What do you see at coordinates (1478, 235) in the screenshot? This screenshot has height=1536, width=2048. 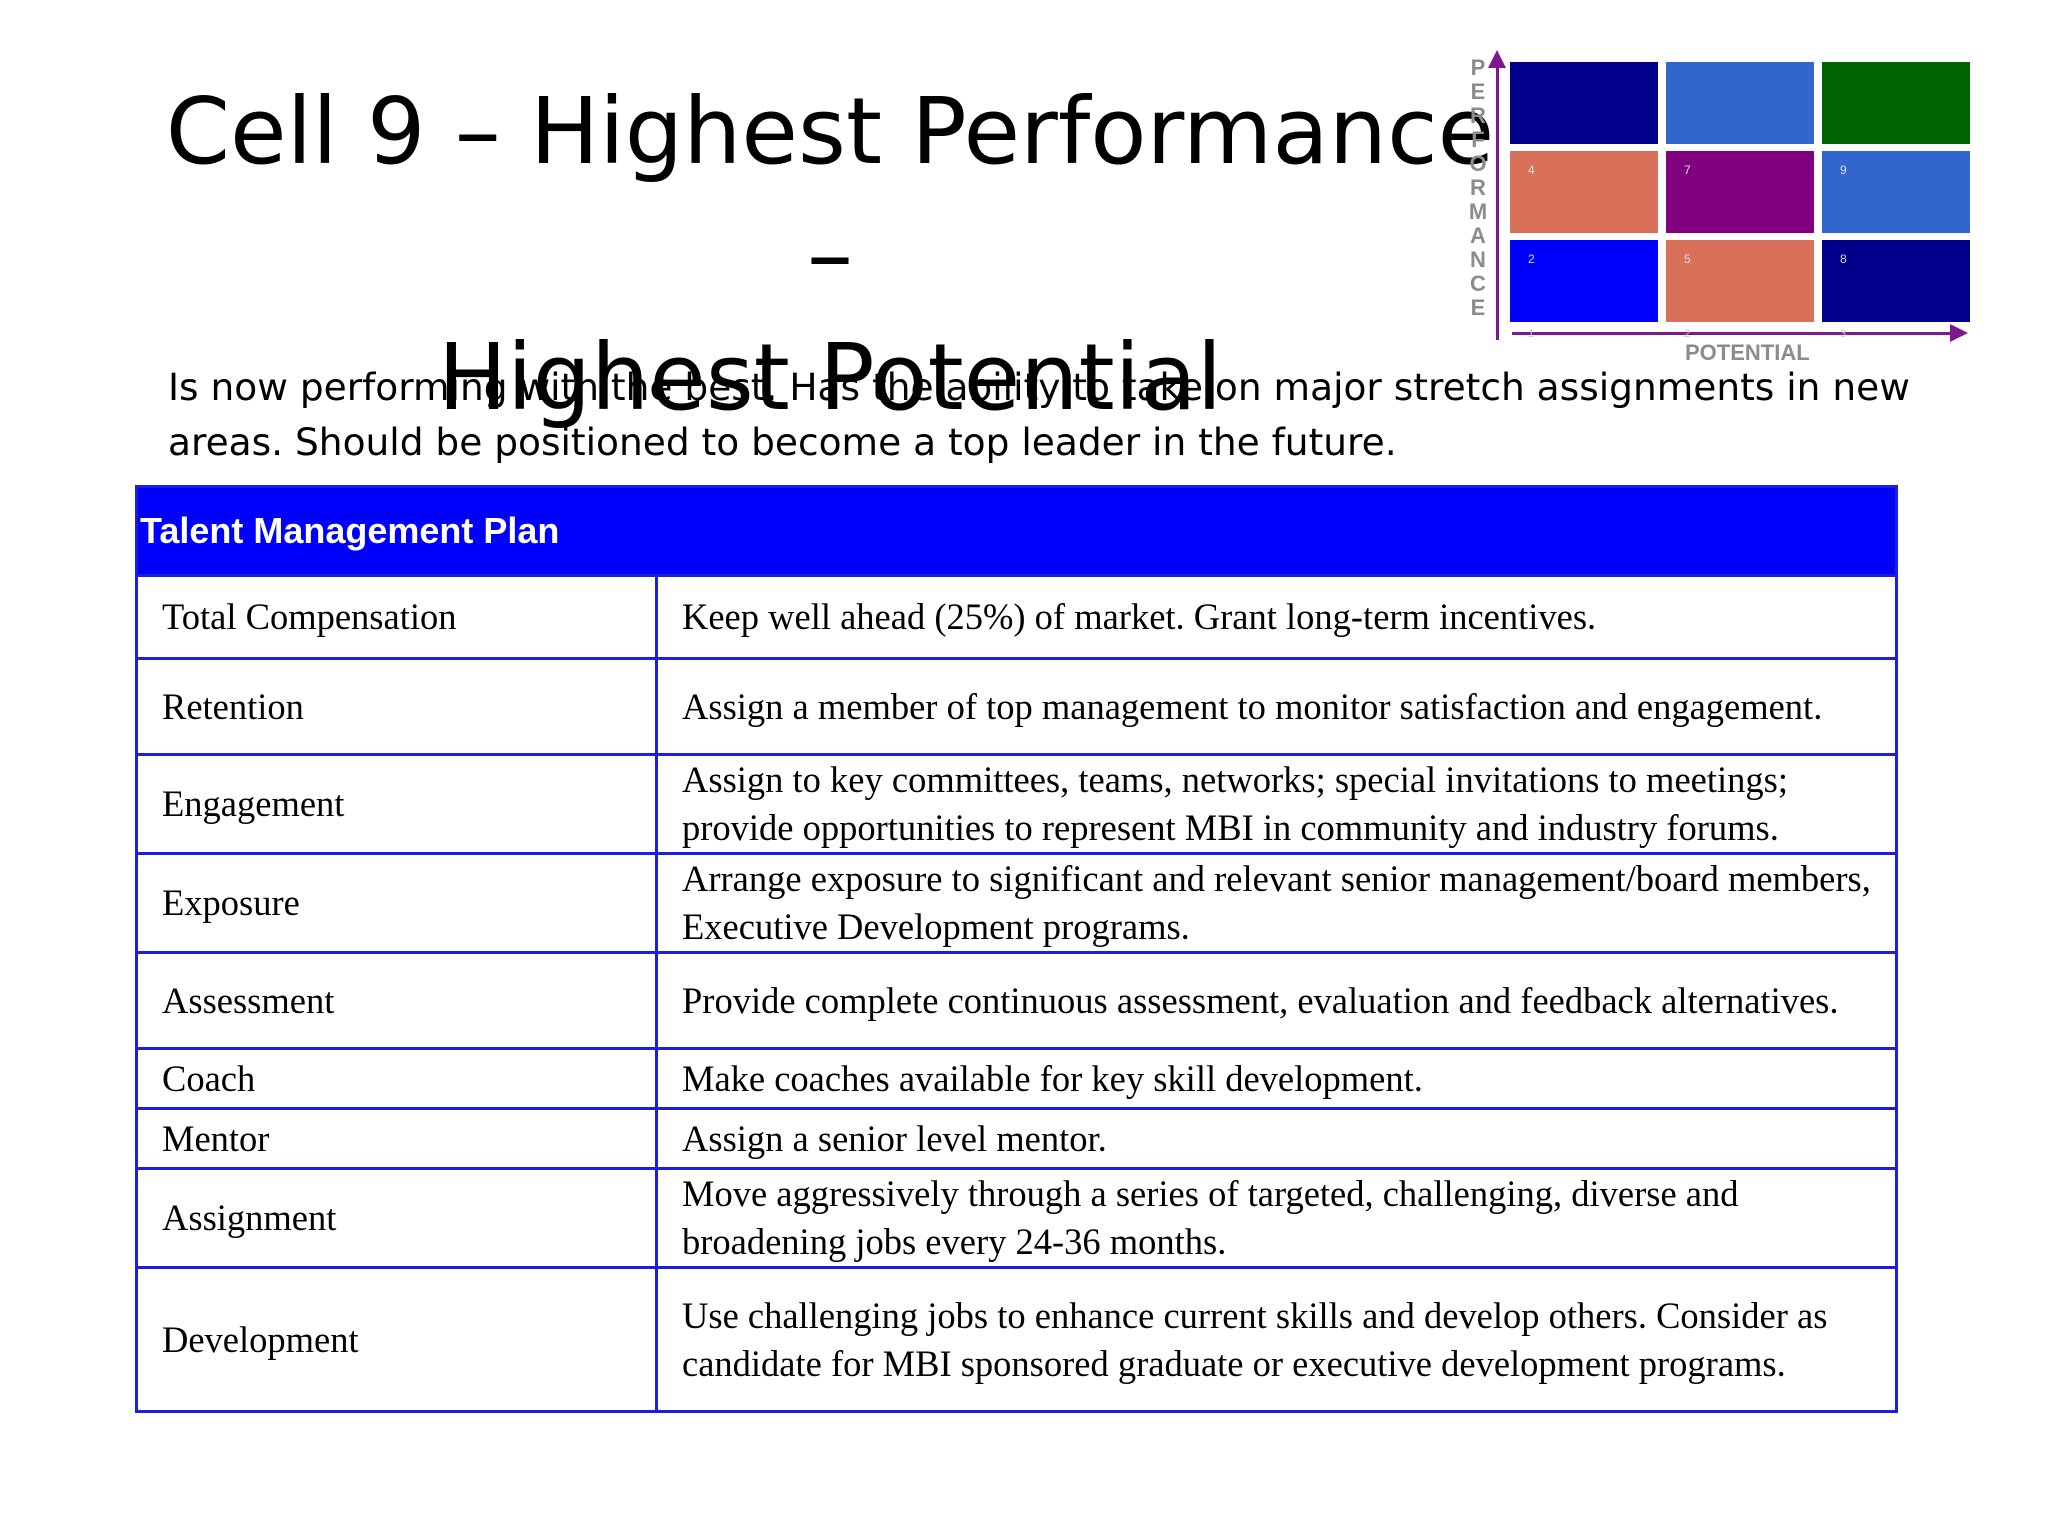 I see `perf-letter: A` at bounding box center [1478, 235].